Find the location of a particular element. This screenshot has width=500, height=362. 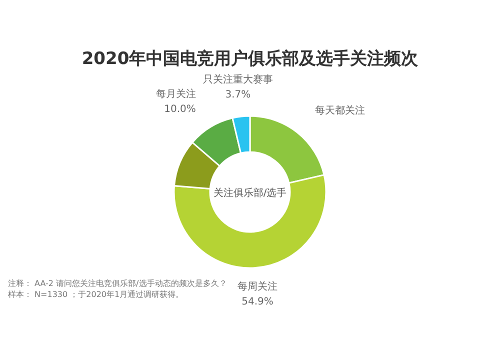

text: 关注俱乐部/选手 is located at coordinates (250, 193).